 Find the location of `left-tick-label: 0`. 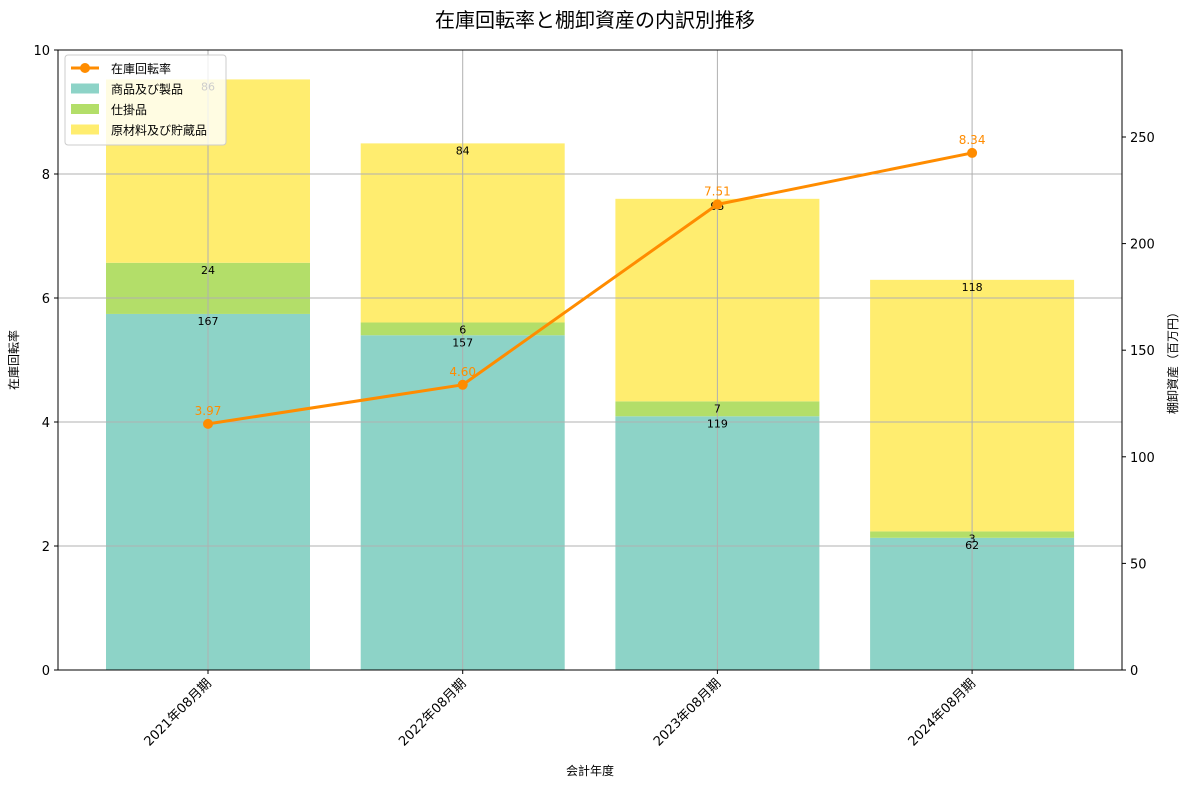

left-tick-label: 0 is located at coordinates (46, 671).